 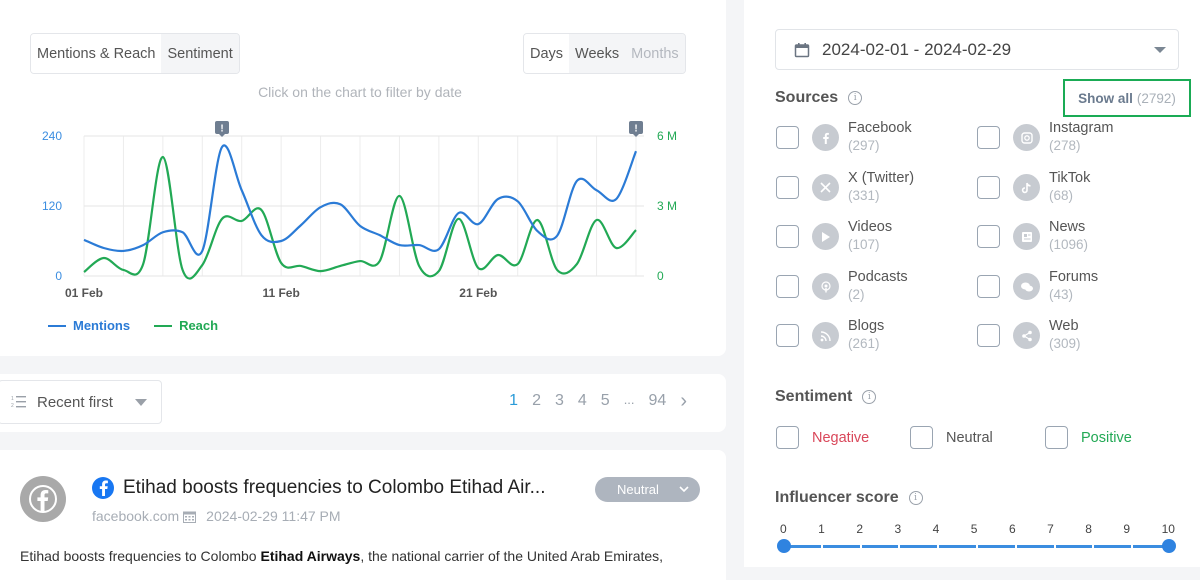 What do you see at coordinates (280, 293) in the screenshot?
I see `svg-text: 11 Feb` at bounding box center [280, 293].